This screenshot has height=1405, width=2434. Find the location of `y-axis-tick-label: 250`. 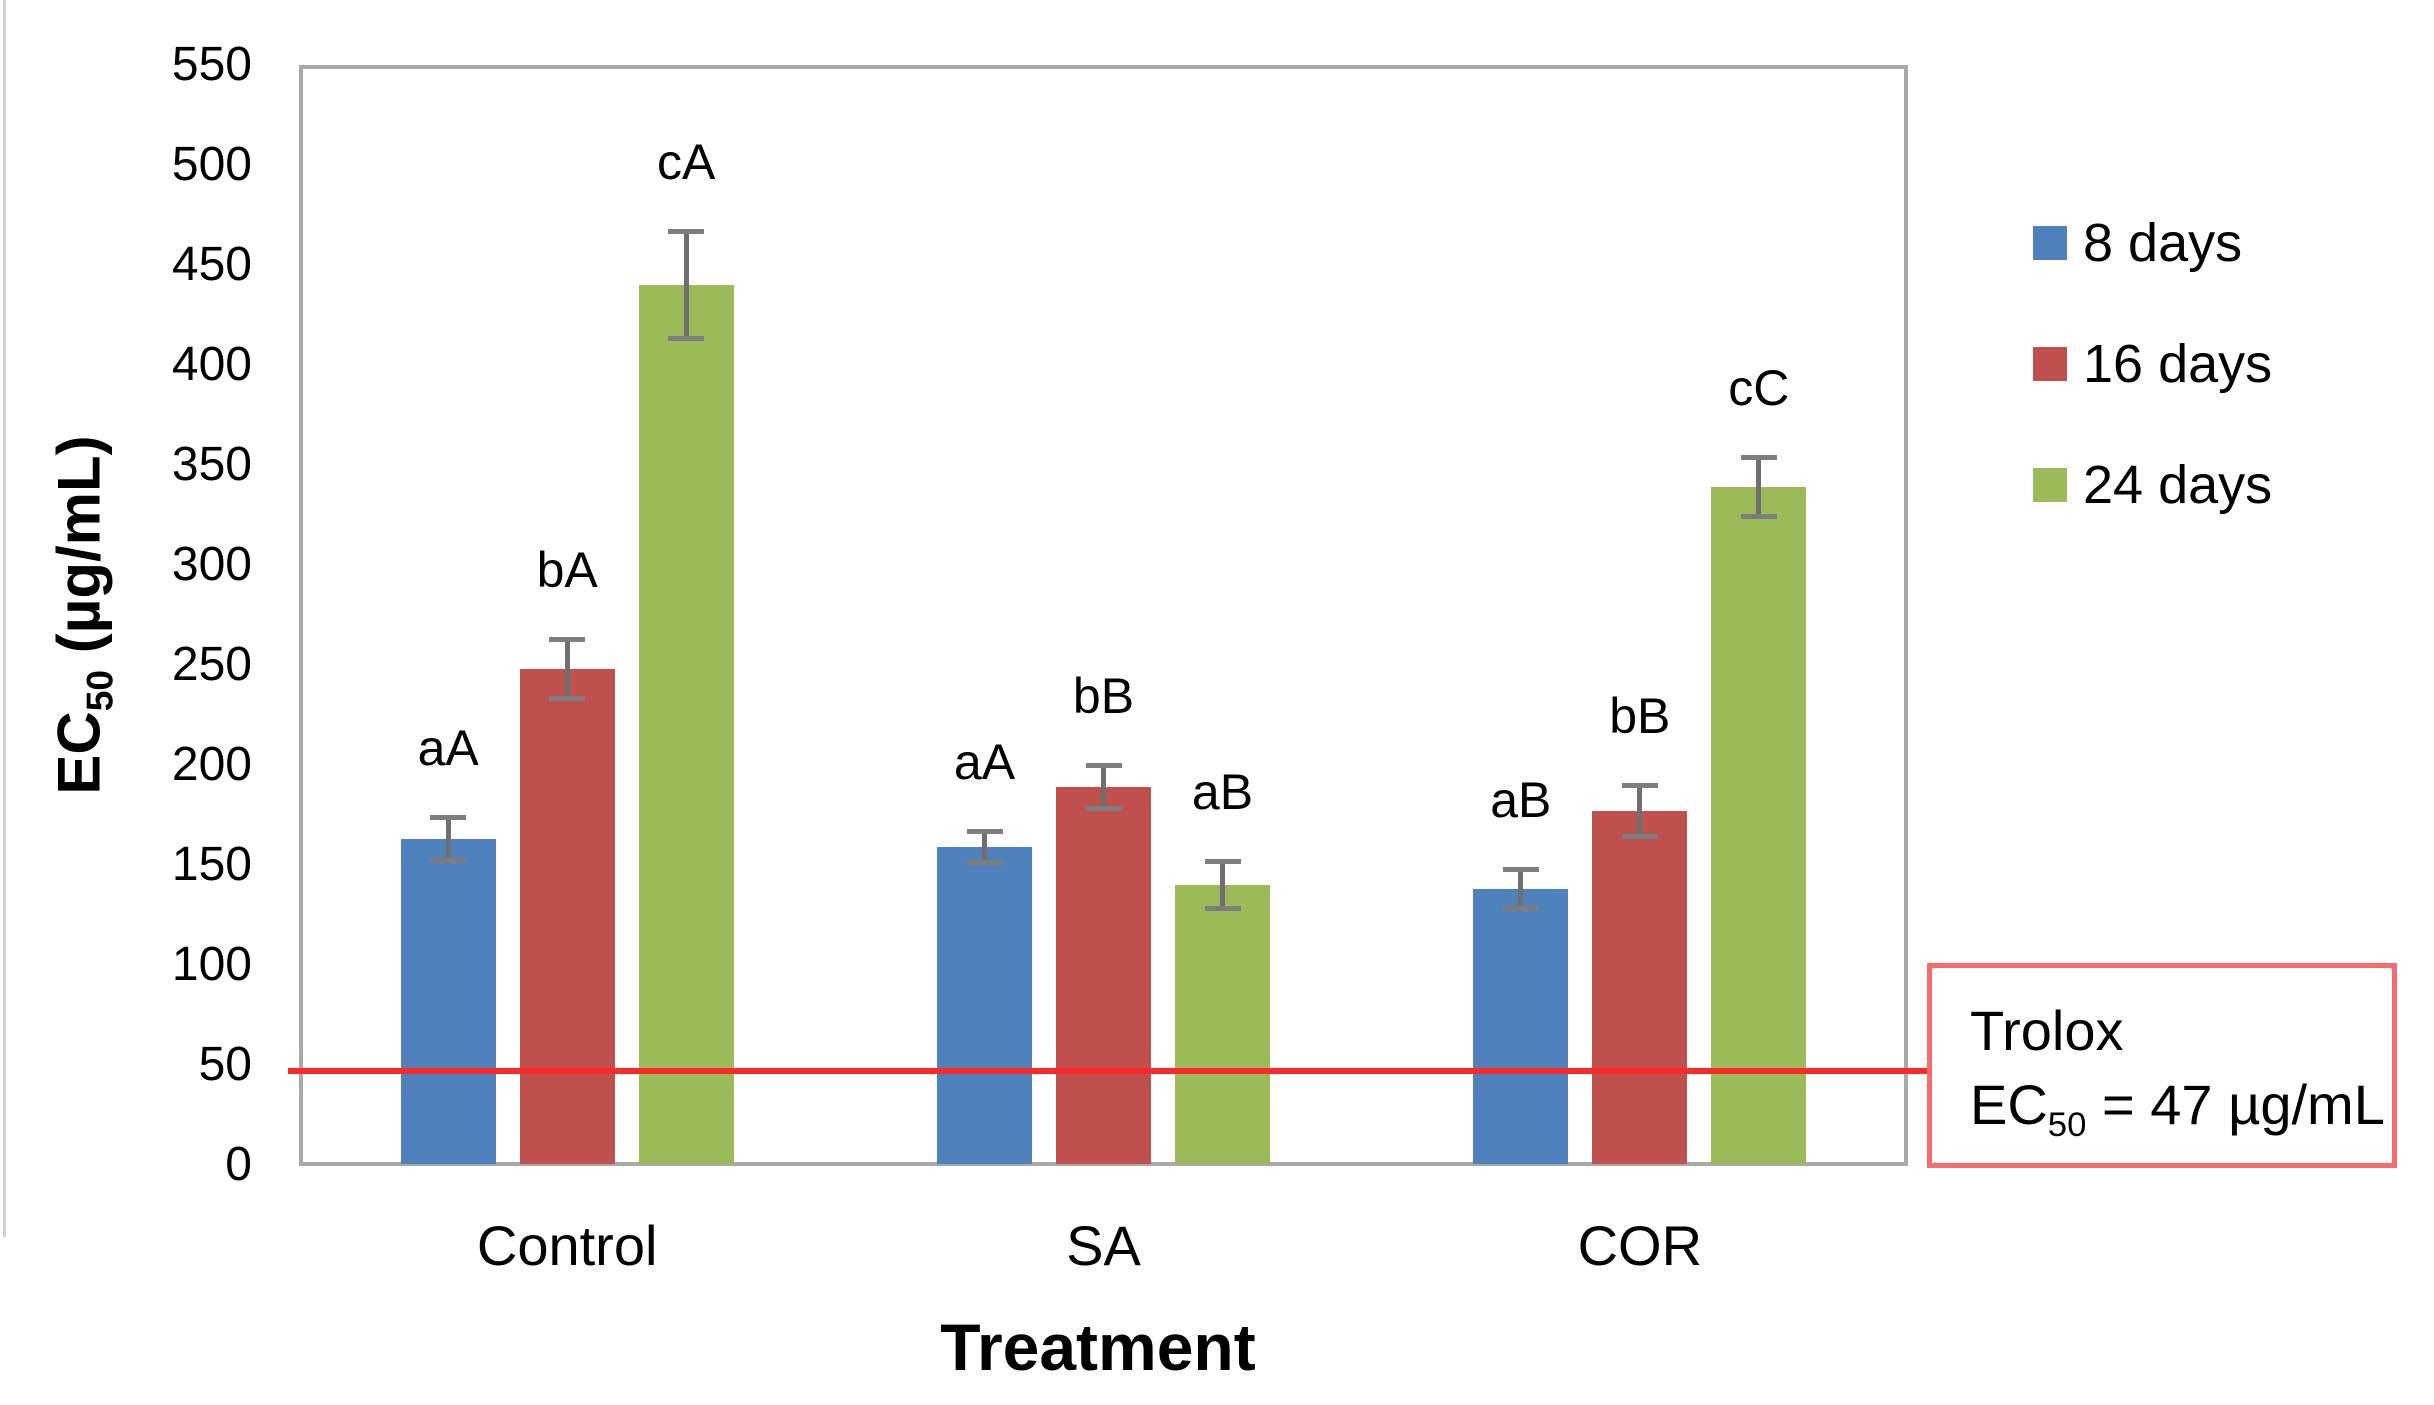

y-axis-tick-label: 250 is located at coordinates (211, 664).